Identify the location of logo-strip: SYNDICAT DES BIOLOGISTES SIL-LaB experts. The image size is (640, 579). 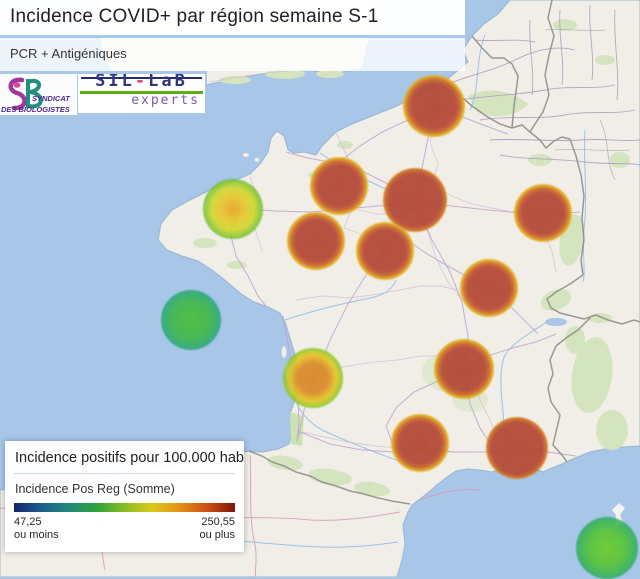
(103, 93).